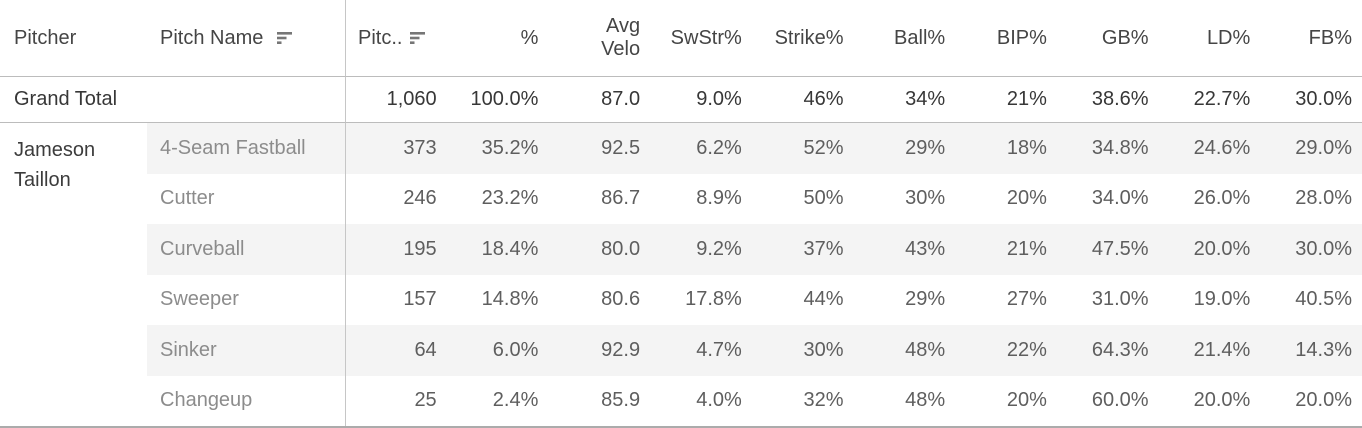 Image resolution: width=1362 pixels, height=428 pixels. Describe the element at coordinates (1222, 198) in the screenshot. I see `value-cell: 26.0%` at that location.